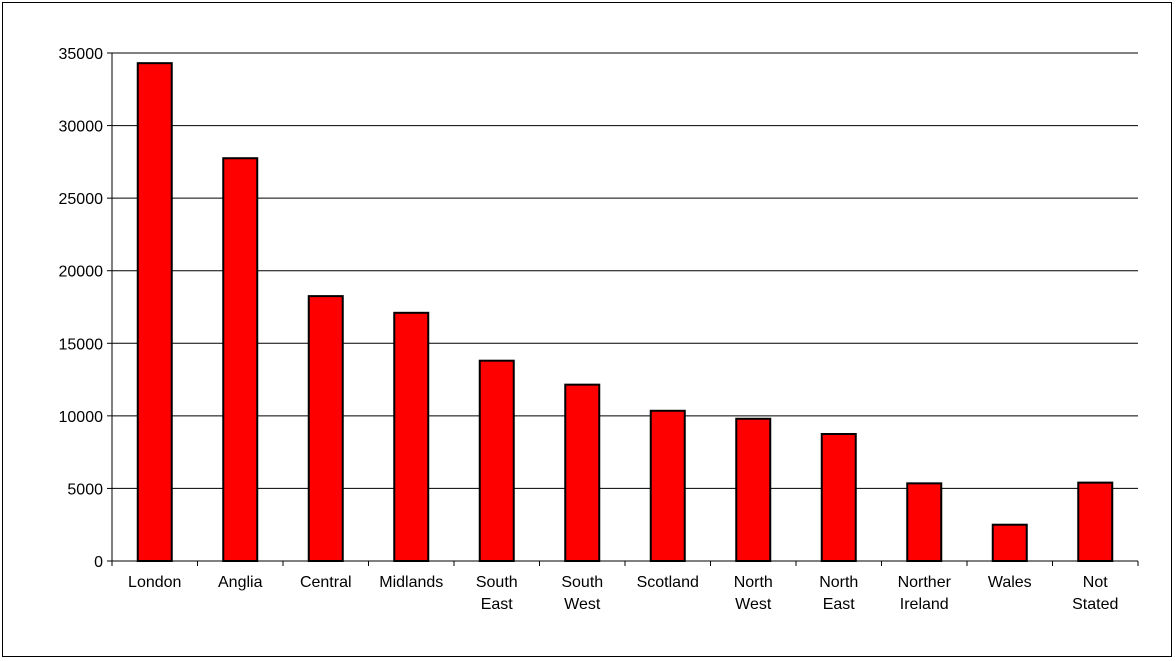 The width and height of the screenshot is (1176, 661). I want to click on x-tick-label: North East, so click(838, 593).